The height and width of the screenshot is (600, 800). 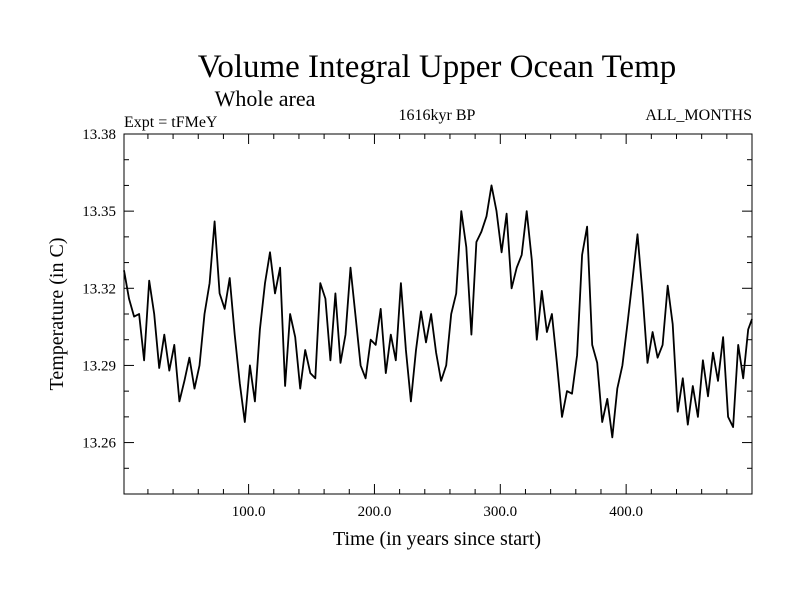 What do you see at coordinates (265, 98) in the screenshot?
I see `chart-subtitle: Whole area` at bounding box center [265, 98].